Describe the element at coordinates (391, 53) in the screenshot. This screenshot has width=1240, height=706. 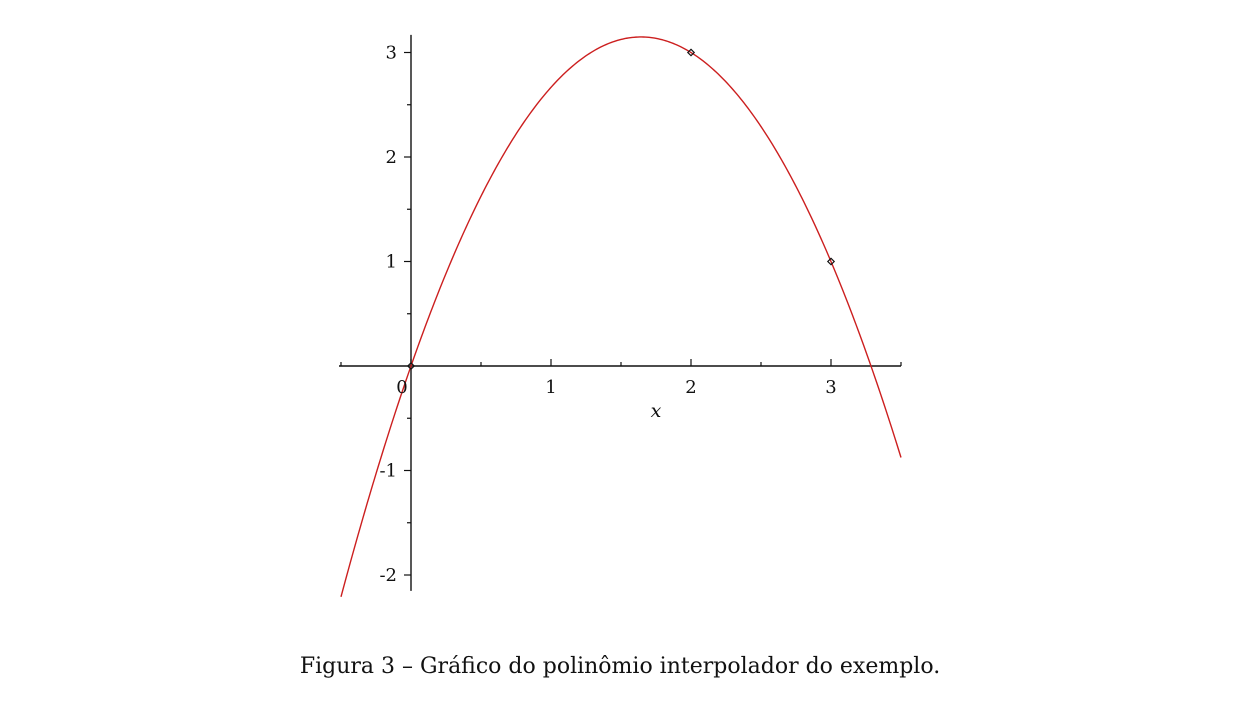
I see `y-tick-label: 3` at that location.